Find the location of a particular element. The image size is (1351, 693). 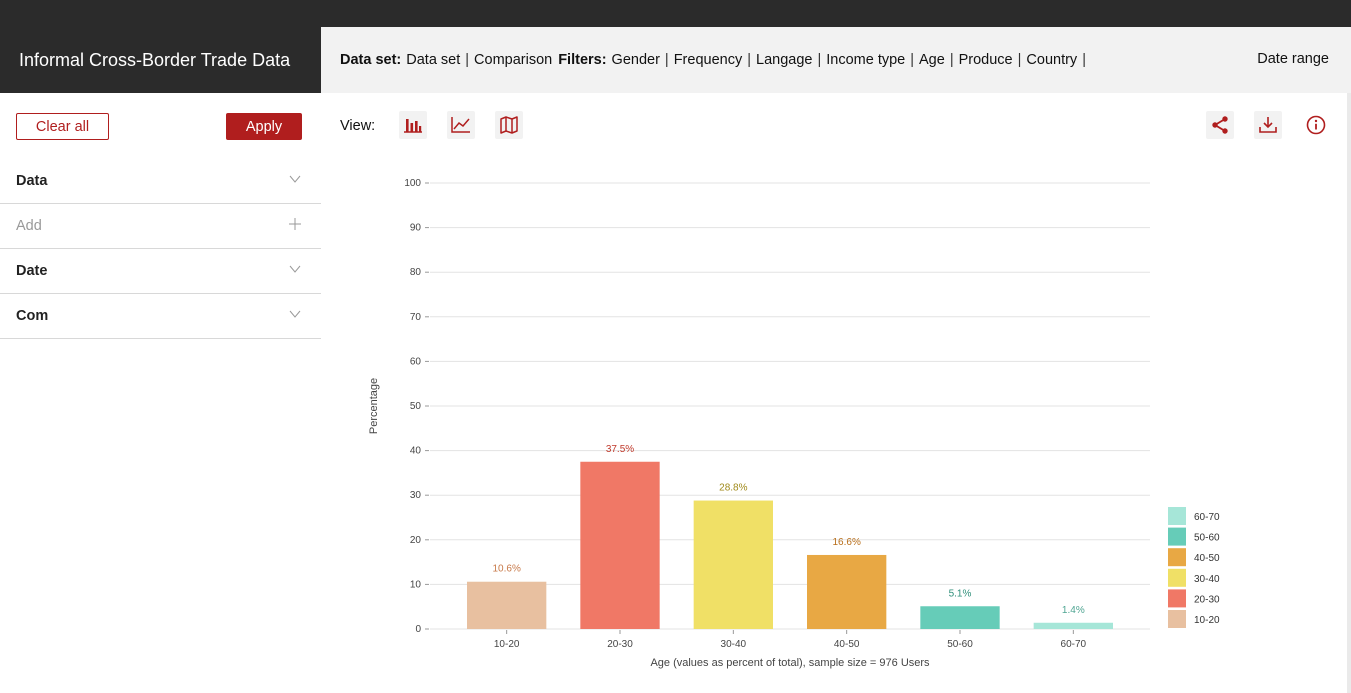

data-label: 10.6% is located at coordinates (506, 569).